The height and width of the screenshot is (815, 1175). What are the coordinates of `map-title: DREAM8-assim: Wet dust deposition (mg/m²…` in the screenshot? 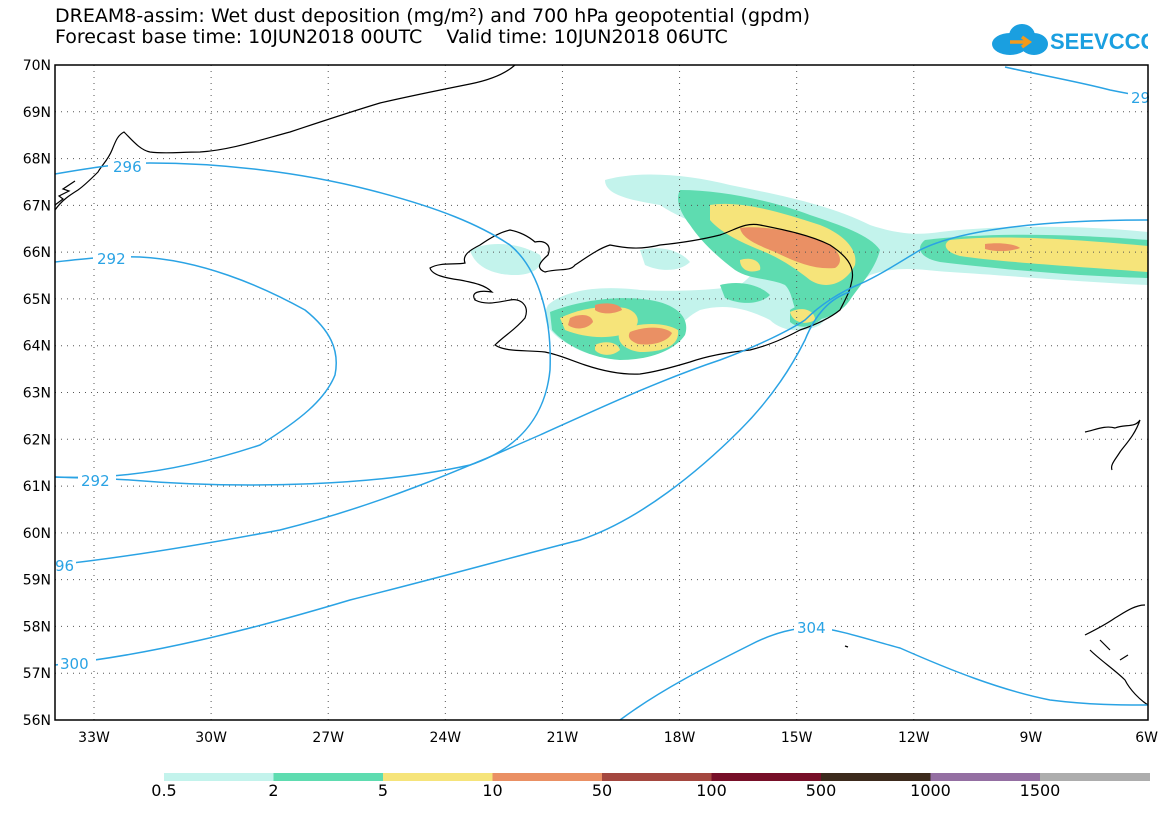 It's located at (433, 16).